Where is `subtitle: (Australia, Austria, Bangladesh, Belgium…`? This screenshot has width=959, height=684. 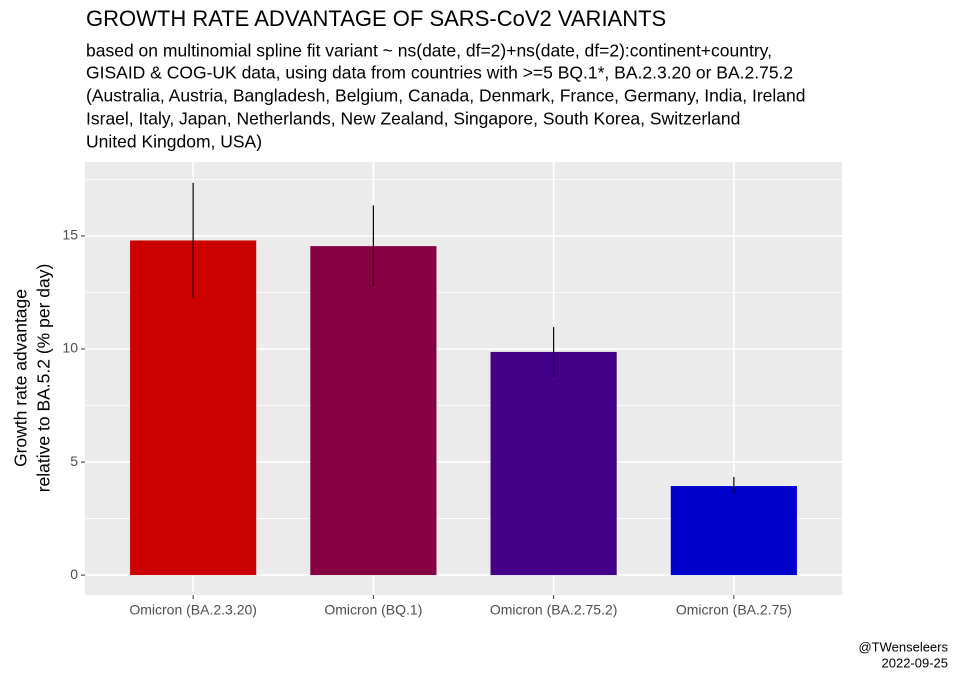
subtitle: (Australia, Austria, Bangladesh, Belgium… is located at coordinates (445, 96).